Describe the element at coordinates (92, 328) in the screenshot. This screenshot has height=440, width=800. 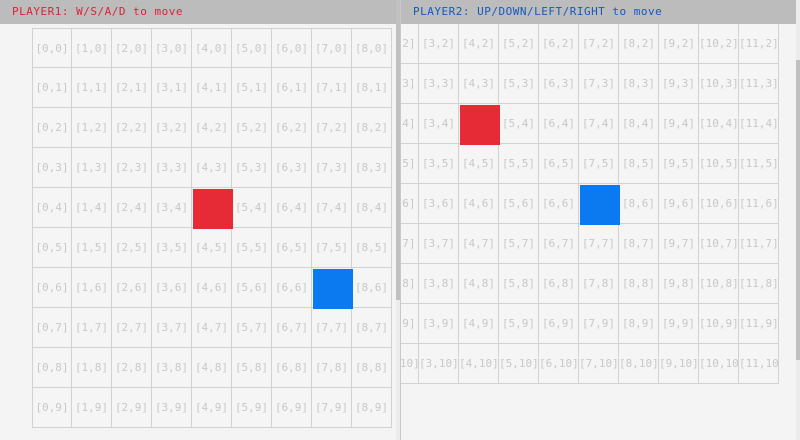
I see `grid-cell: [1,7]` at that location.